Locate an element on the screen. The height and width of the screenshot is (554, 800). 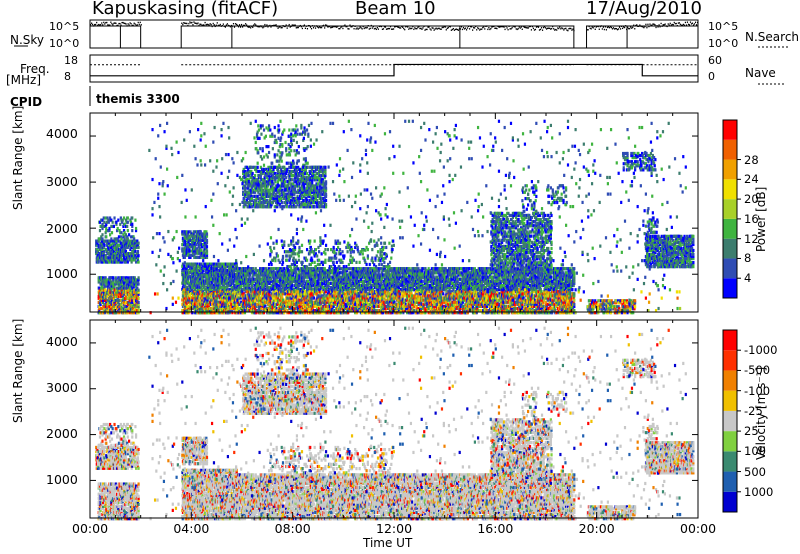
power-colorbar-tick-label: 28 is located at coordinates (751, 160).